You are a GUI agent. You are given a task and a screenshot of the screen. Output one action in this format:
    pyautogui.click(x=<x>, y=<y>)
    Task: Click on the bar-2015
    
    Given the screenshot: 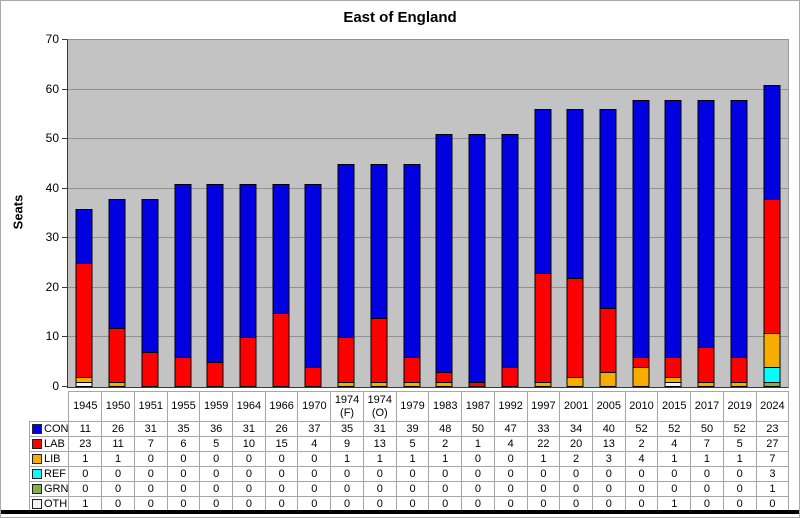 What is the action you would take?
    pyautogui.click(x=673, y=243)
    